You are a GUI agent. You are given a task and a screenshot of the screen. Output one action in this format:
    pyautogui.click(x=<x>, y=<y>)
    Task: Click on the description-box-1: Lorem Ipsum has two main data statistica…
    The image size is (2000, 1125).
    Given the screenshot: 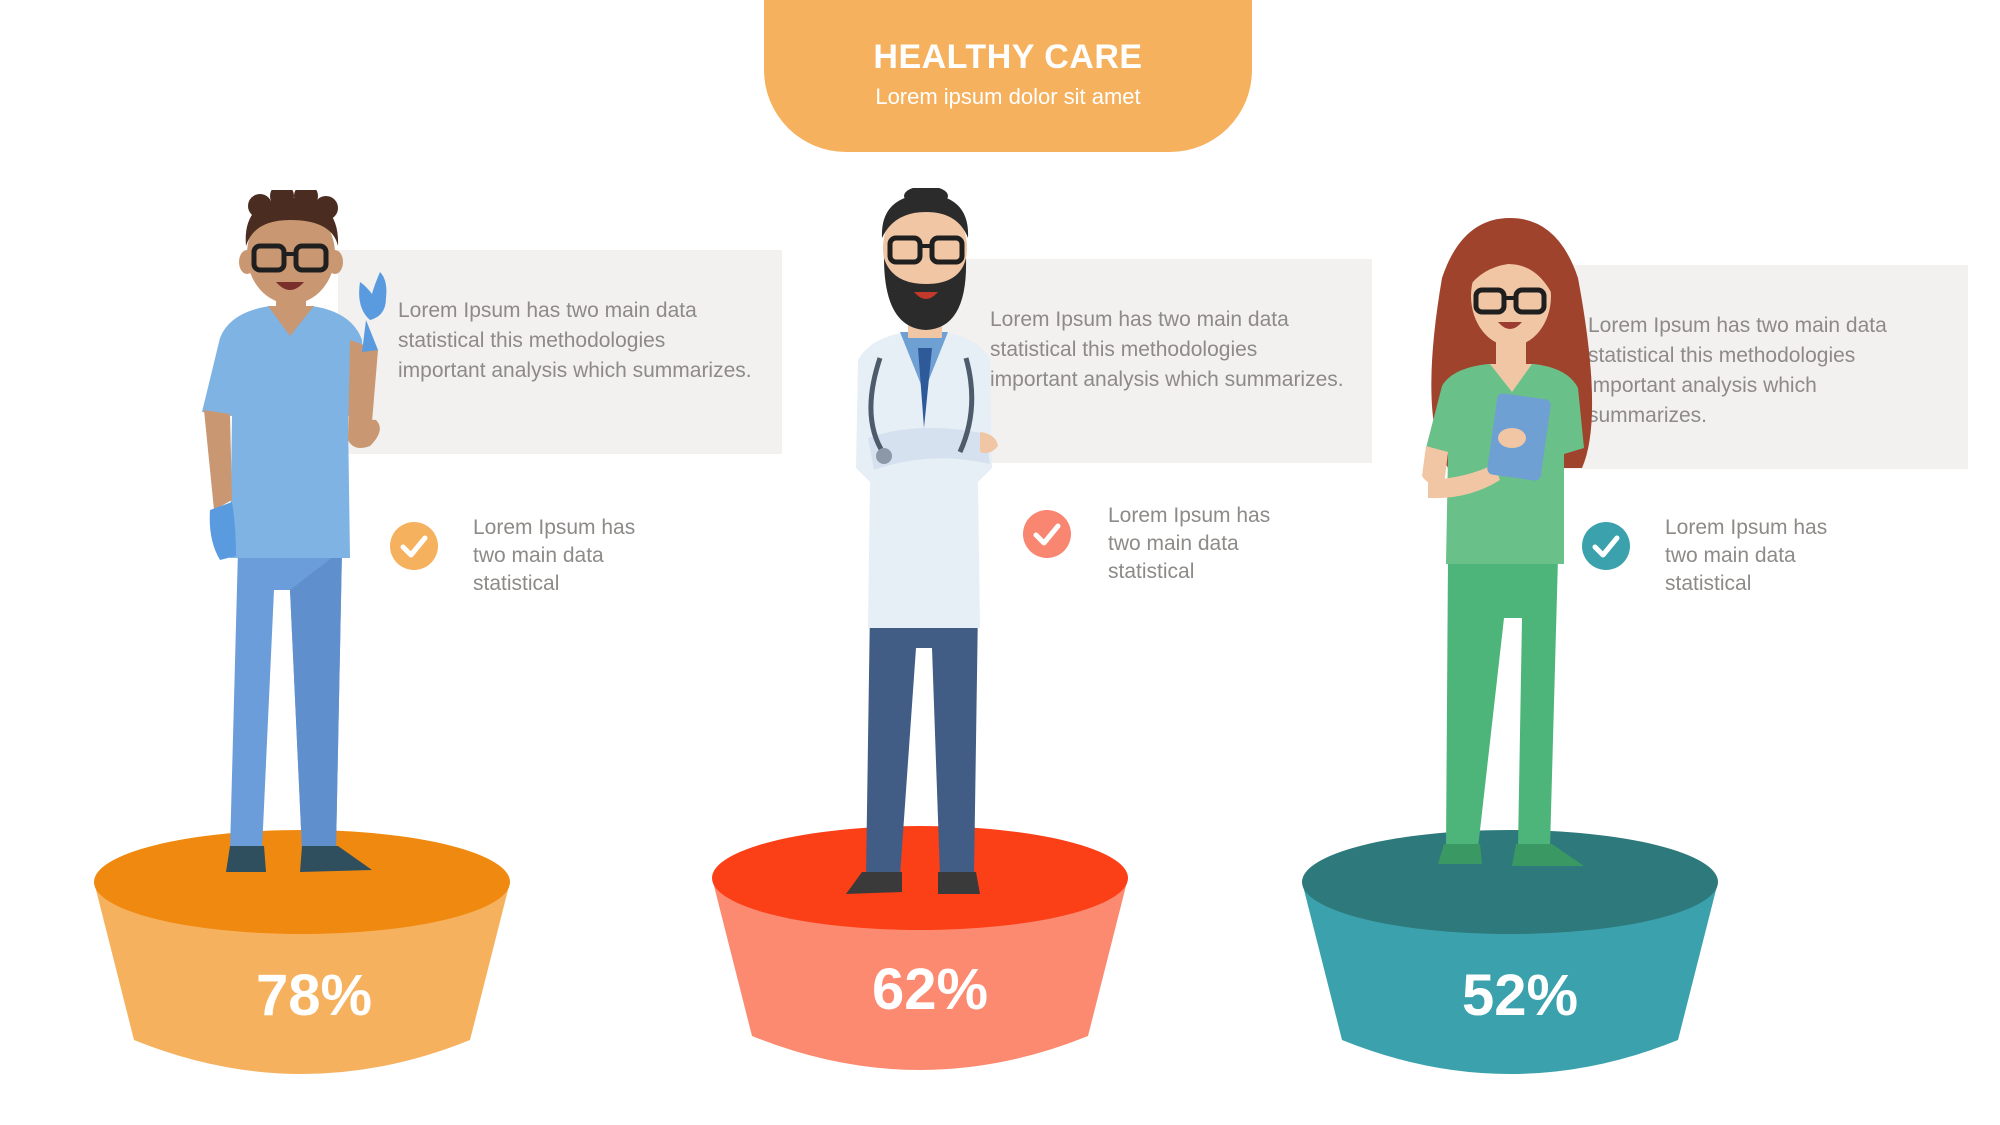 What is the action you would take?
    pyautogui.click(x=560, y=352)
    